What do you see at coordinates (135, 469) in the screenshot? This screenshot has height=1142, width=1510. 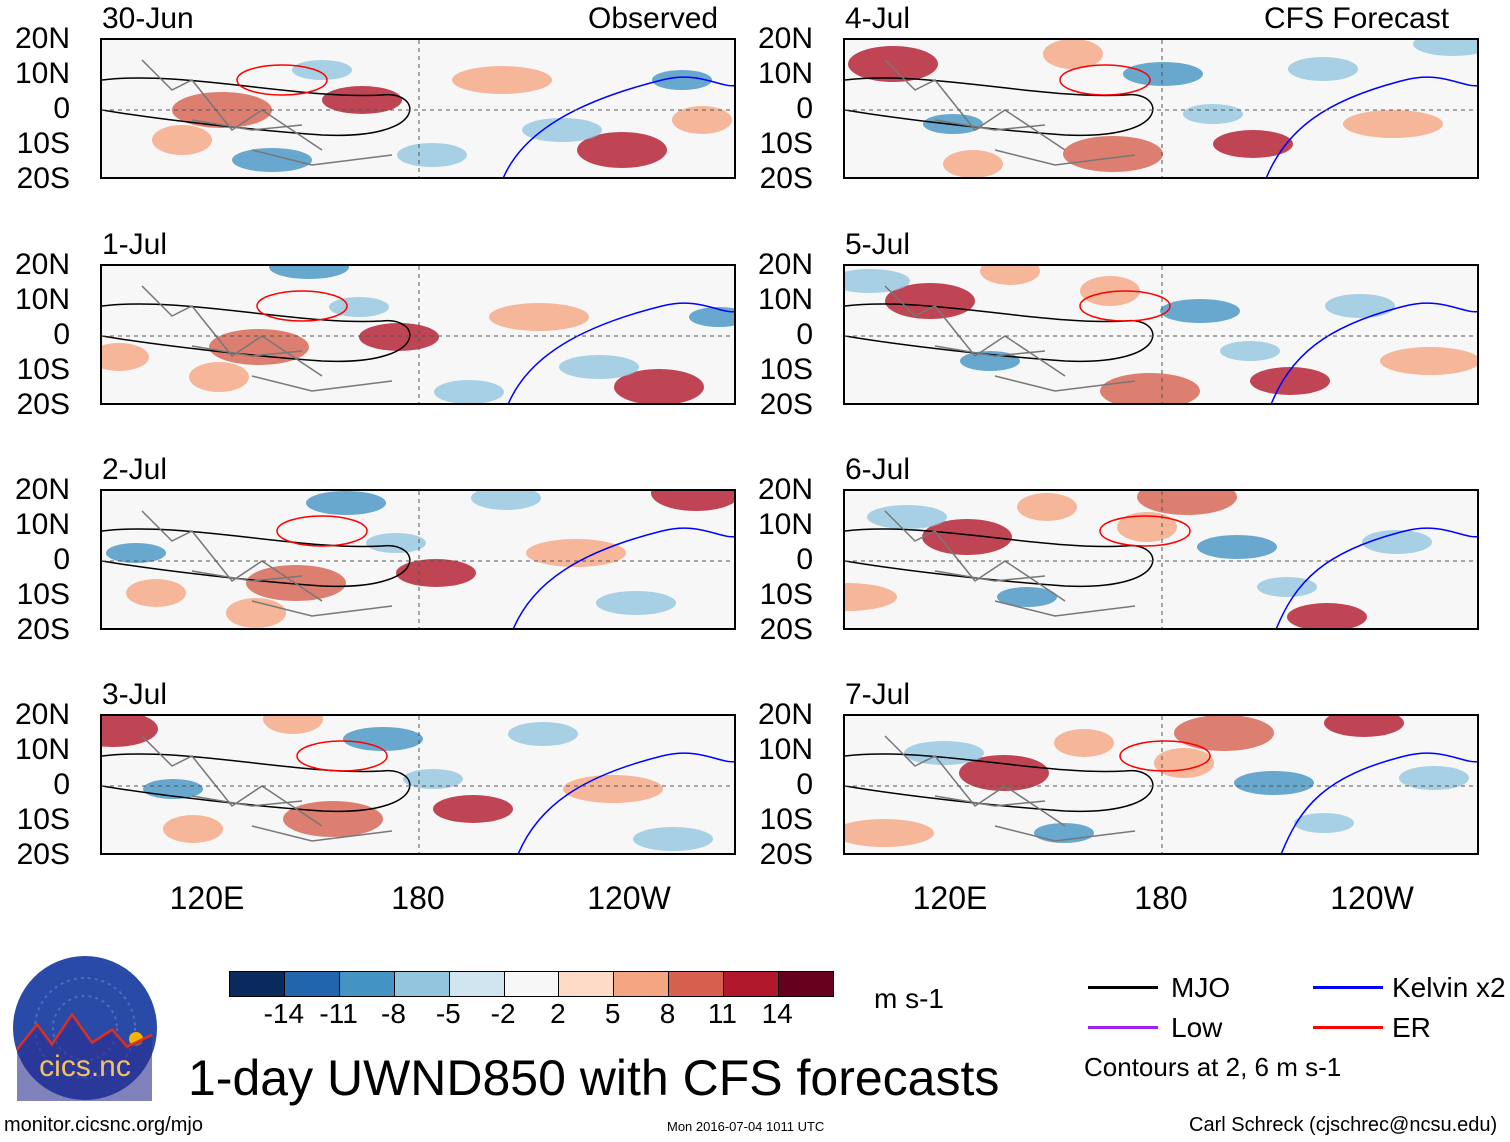 I see `panel-date: 2-Jul` at bounding box center [135, 469].